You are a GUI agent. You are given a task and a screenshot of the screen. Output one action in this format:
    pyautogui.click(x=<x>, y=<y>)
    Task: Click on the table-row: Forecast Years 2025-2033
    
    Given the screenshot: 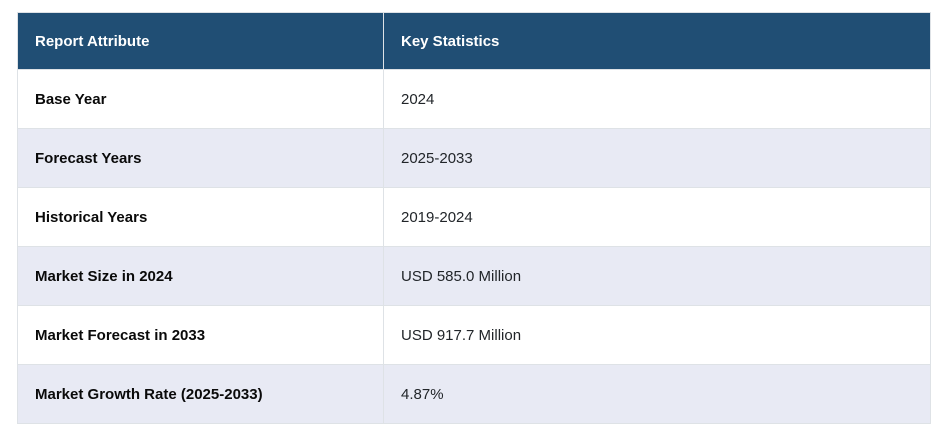 What is the action you would take?
    pyautogui.click(x=474, y=158)
    